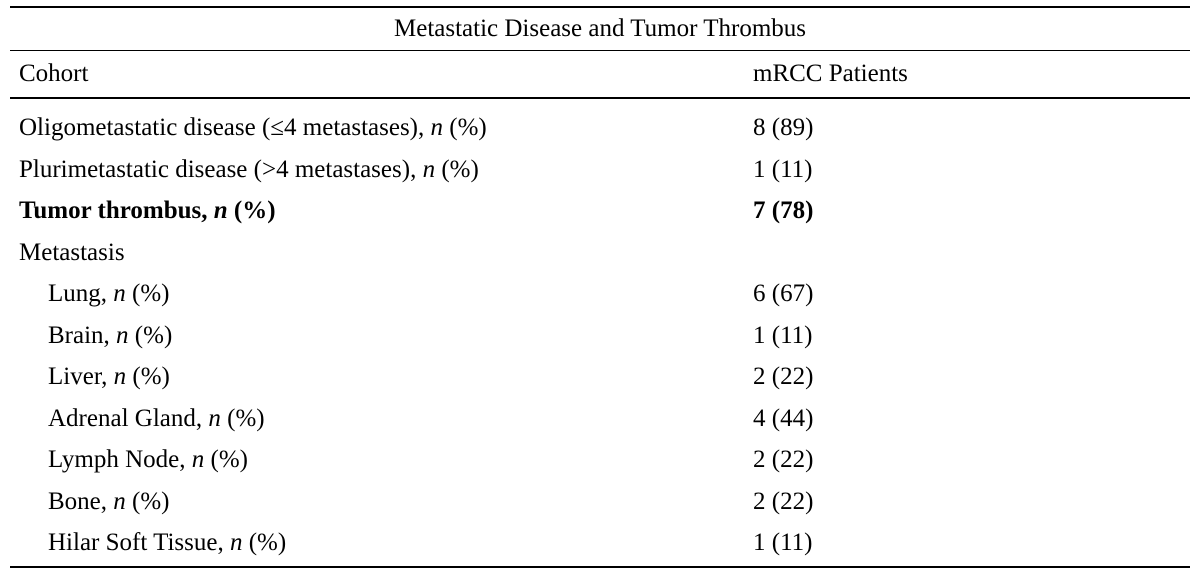 The width and height of the screenshot is (1200, 568). Describe the element at coordinates (600, 460) in the screenshot. I see `table-row: Lymph Node, n (%) 2 (22)` at that location.